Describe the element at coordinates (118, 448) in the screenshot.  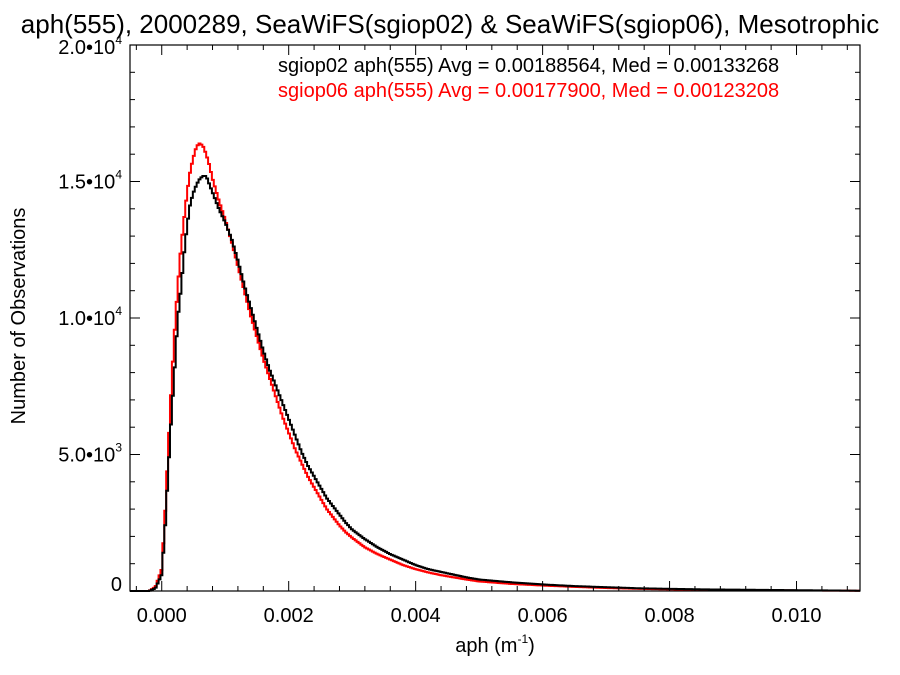
I see `y-tick-label-exponent: 3` at that location.